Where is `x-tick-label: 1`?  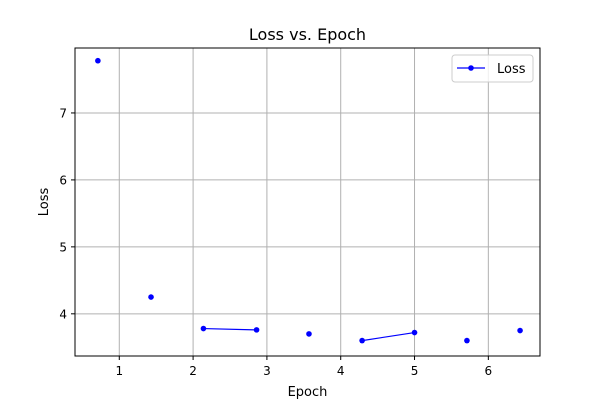 x-tick-label: 1 is located at coordinates (119, 371).